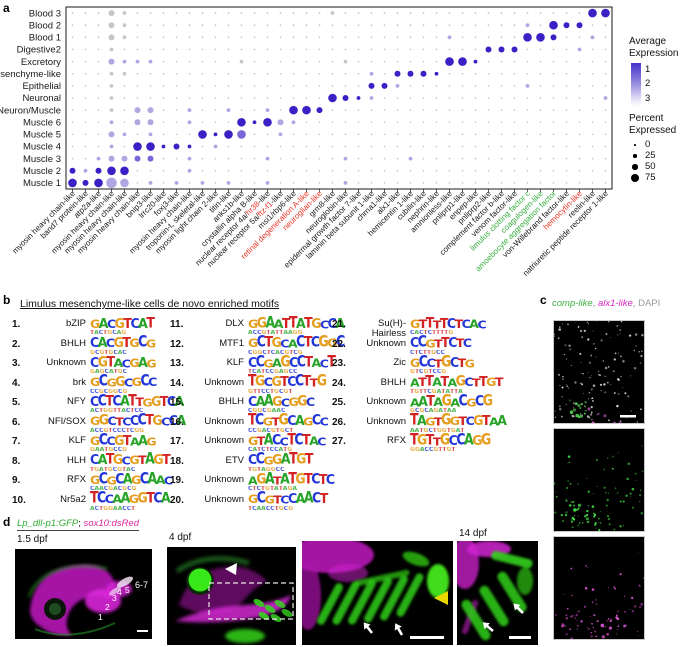  What do you see at coordinates (73, 499) in the screenshot?
I see `motif-family-name: Nr5a2` at bounding box center [73, 499].